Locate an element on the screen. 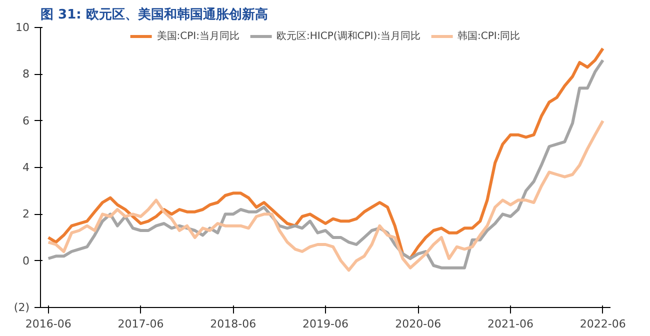 This screenshot has height=336, width=650. y-tick-label: 2 is located at coordinates (26, 214).